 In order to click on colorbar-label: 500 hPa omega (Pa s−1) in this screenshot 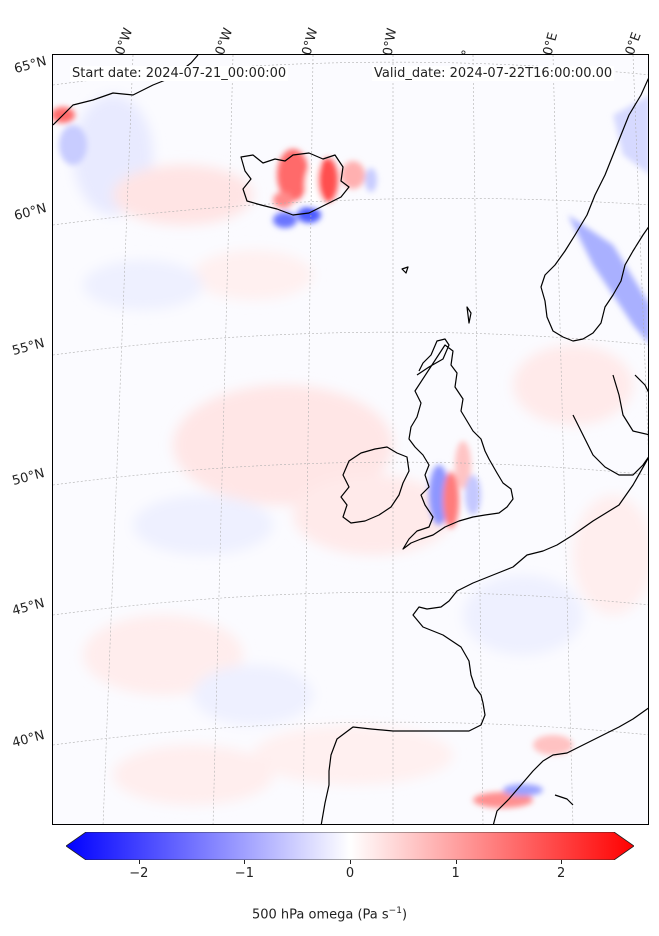, I will do `click(329, 914)`.